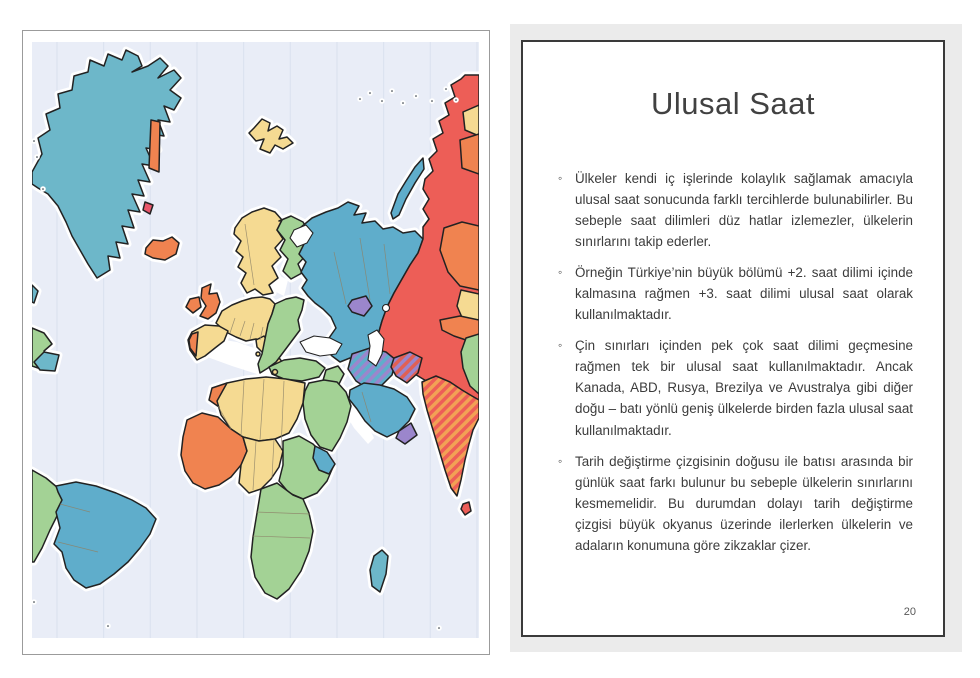 This screenshot has width=980, height=678. What do you see at coordinates (469, 154) in the screenshot?
I see `region-siberia-orange` at bounding box center [469, 154].